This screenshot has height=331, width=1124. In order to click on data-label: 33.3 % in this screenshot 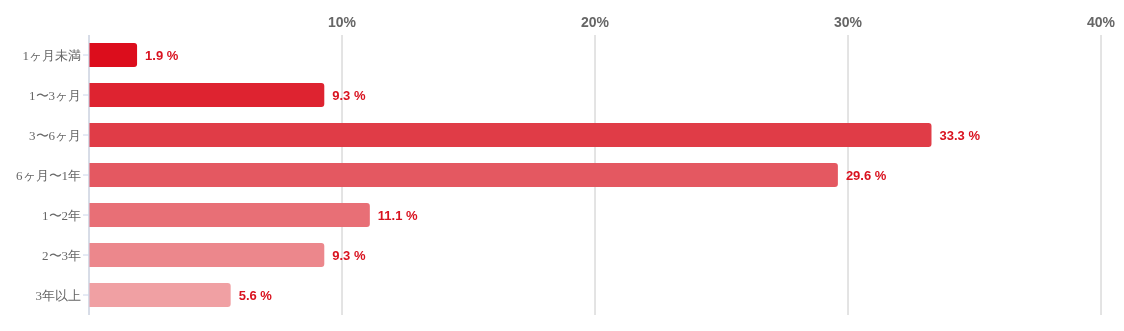, I will do `click(960, 135)`.